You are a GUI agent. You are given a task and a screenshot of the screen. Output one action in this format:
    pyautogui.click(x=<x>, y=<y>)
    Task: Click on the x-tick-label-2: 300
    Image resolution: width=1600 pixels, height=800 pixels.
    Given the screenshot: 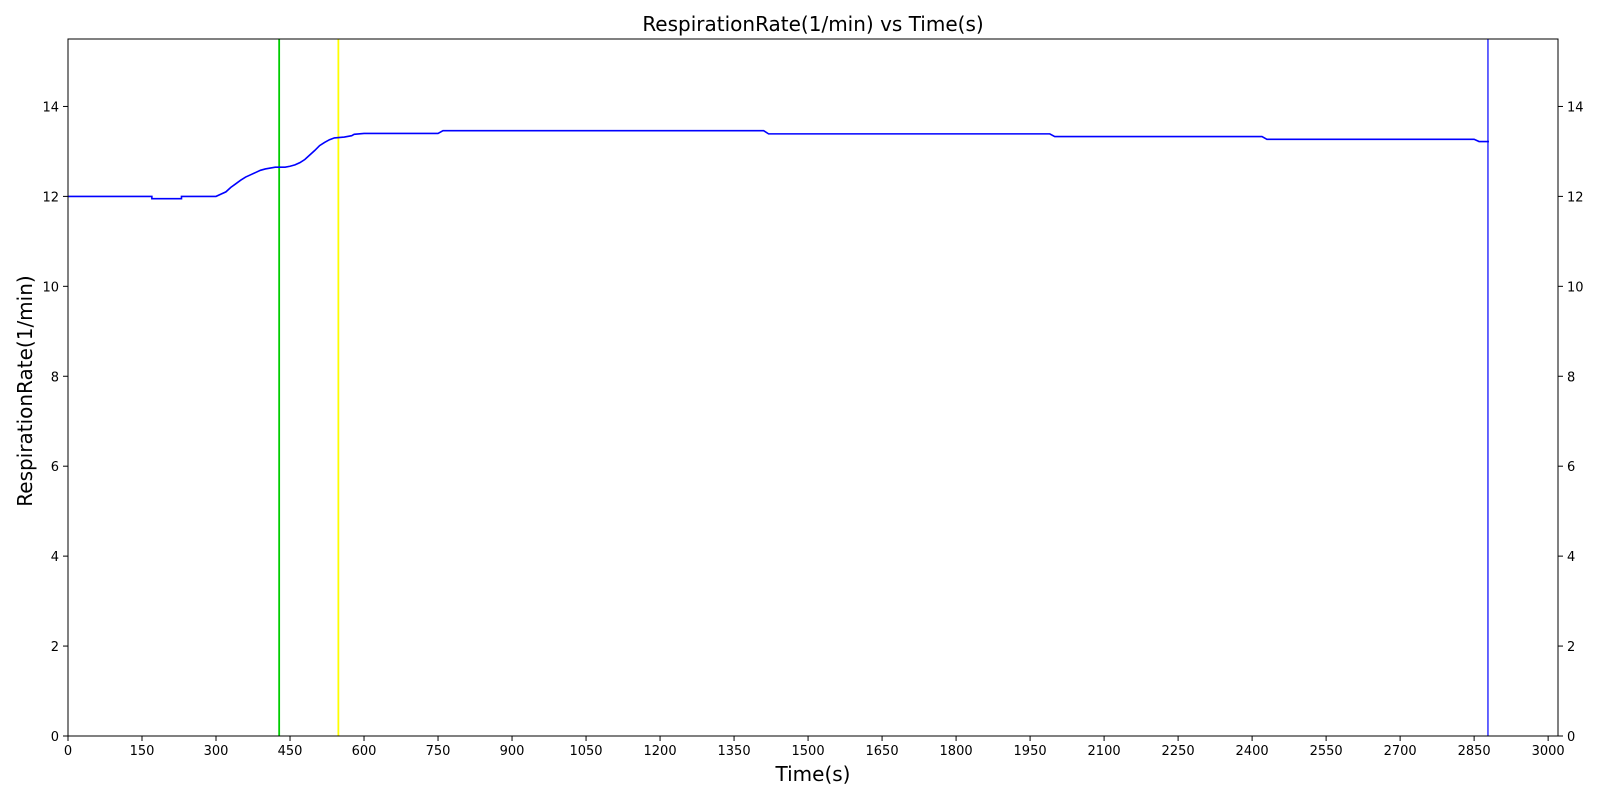 What is the action you would take?
    pyautogui.click(x=216, y=751)
    